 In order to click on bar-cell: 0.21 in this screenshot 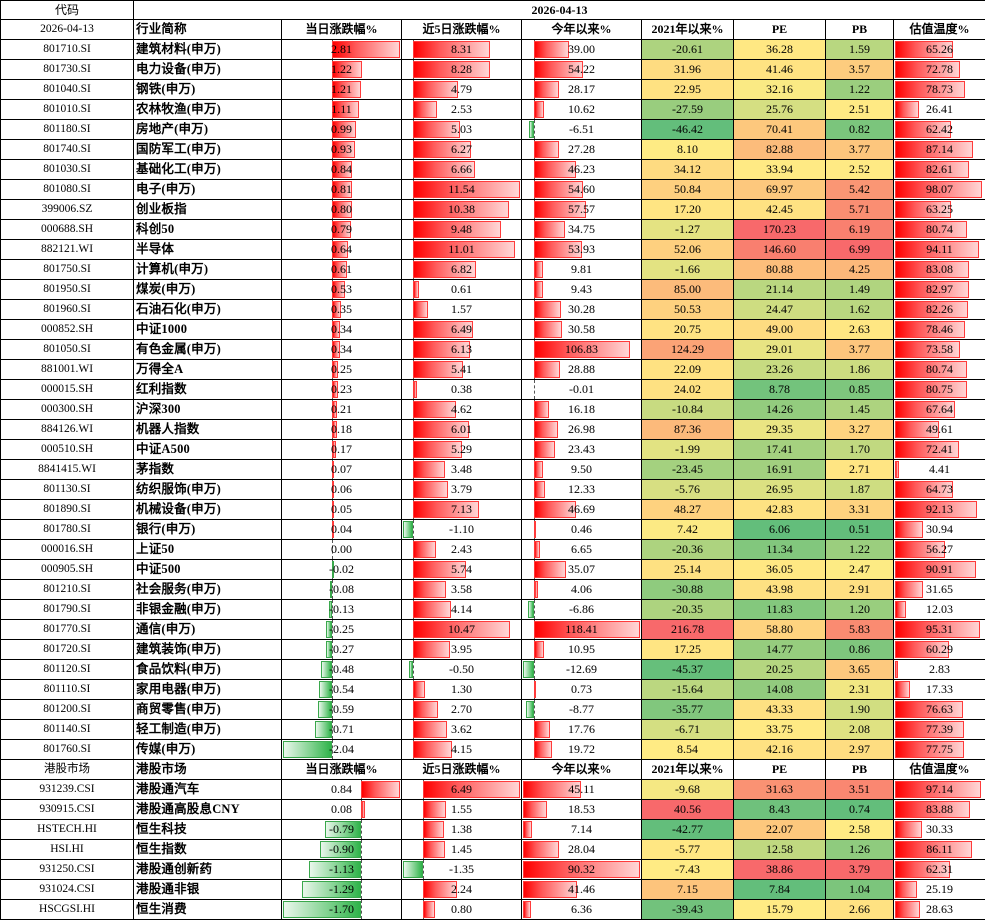, I will do `click(342, 410)`.